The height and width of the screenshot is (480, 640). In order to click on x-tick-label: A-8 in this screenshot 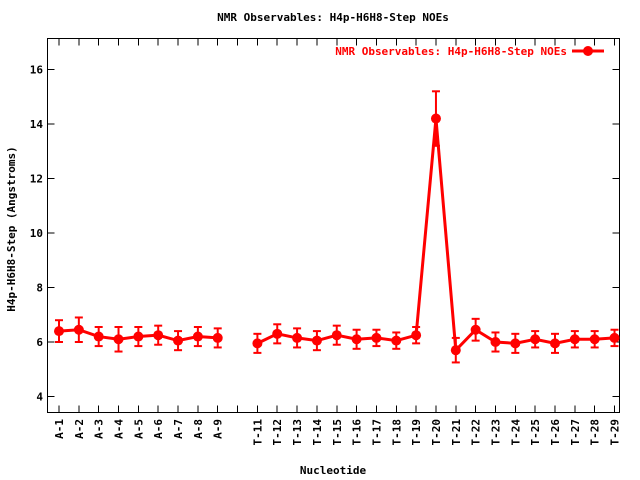, I will do `click(198, 429)`.